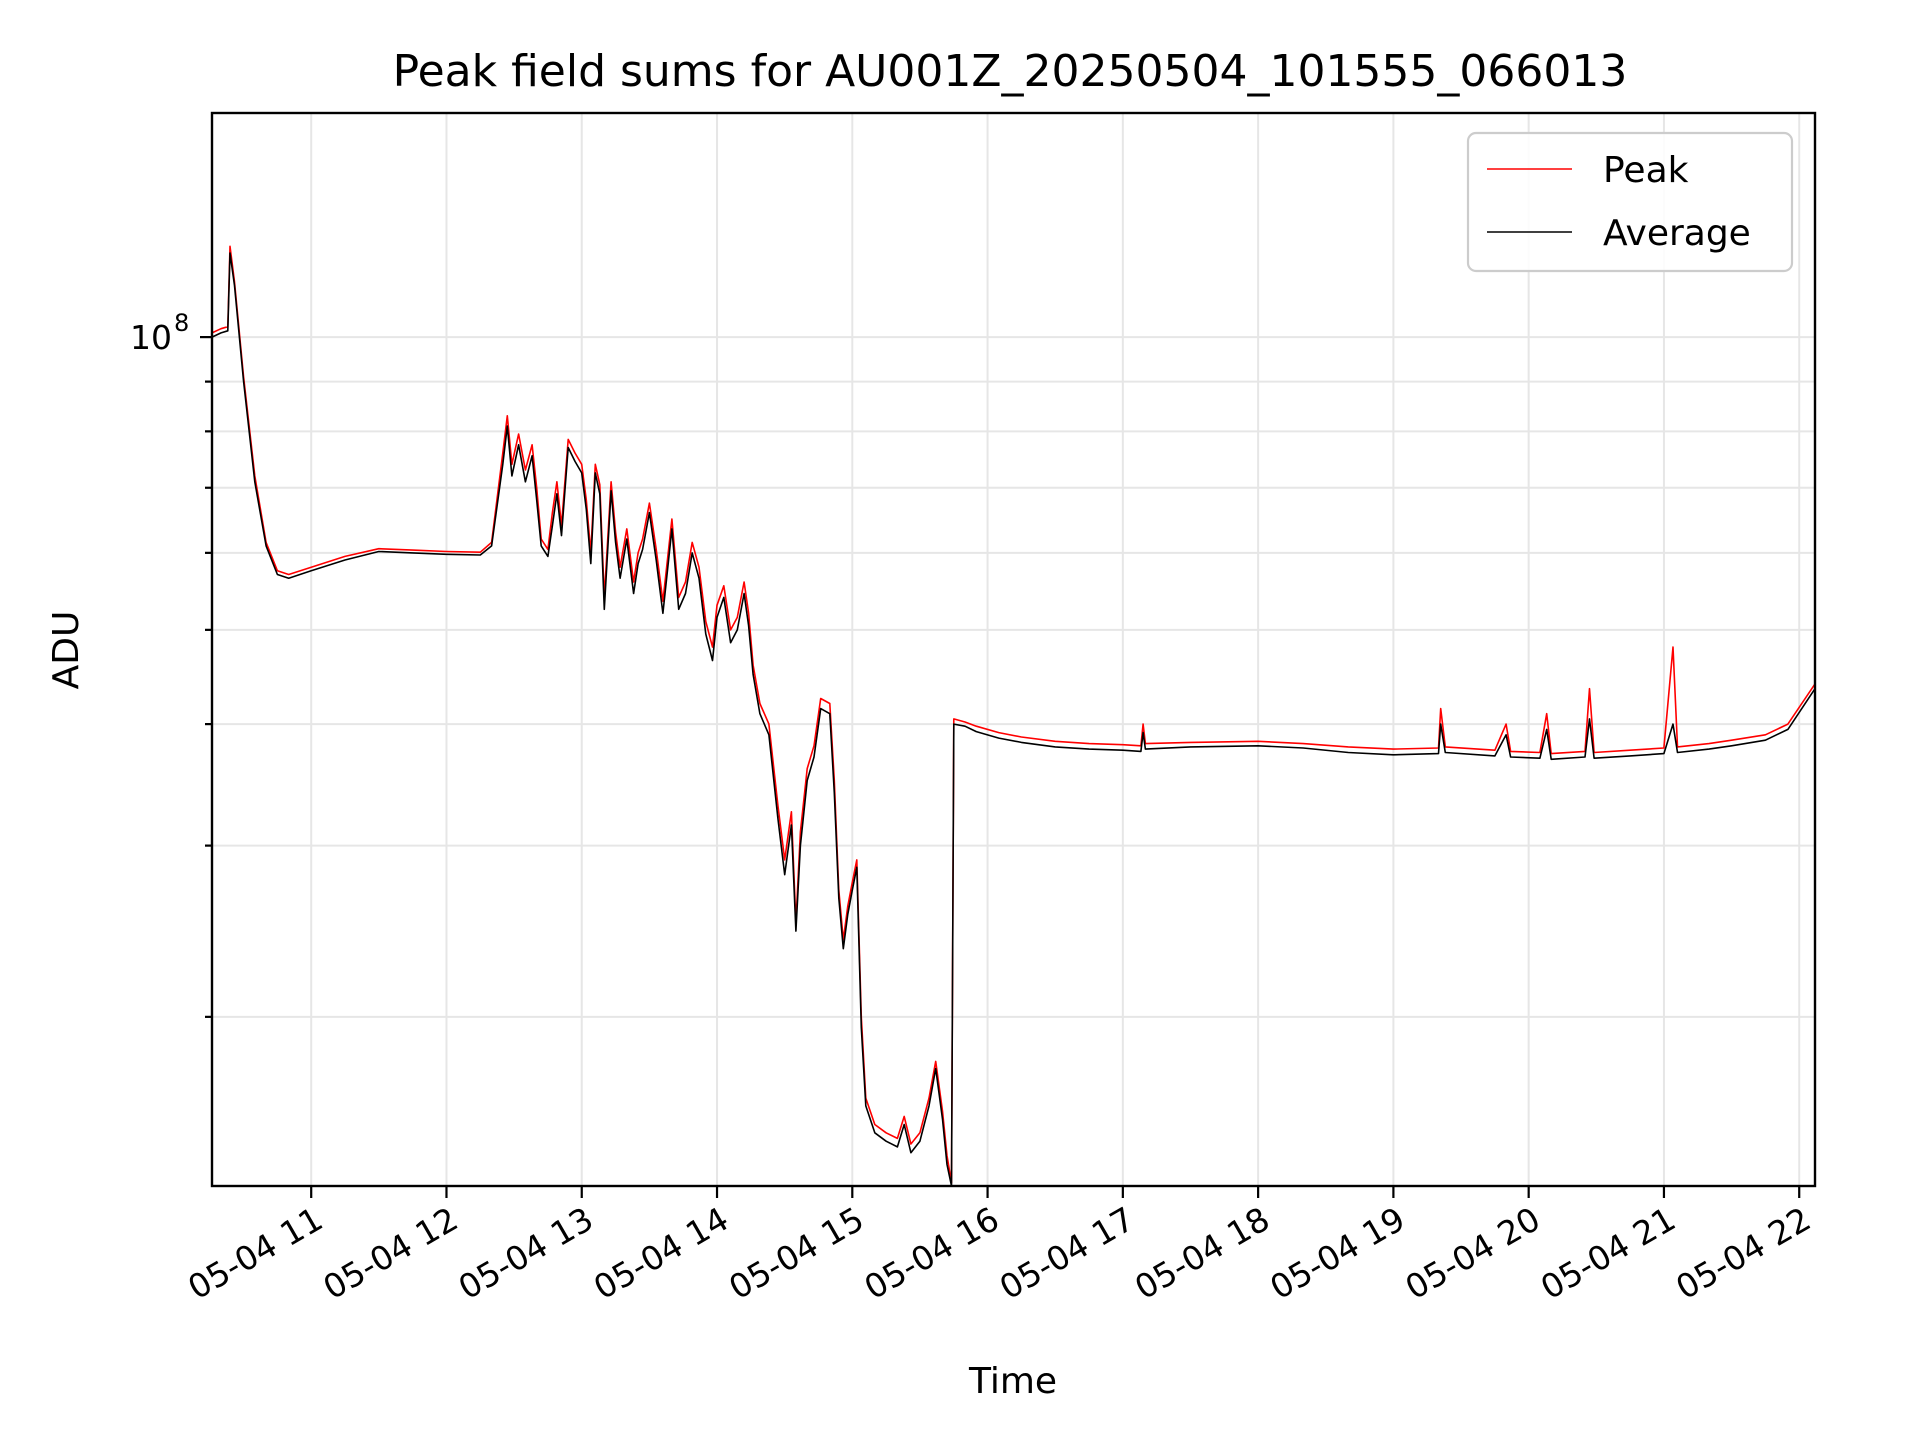 This screenshot has width=1920, height=1440. Describe the element at coordinates (151, 337) in the screenshot. I see `y-tick-label: 10` at that location.